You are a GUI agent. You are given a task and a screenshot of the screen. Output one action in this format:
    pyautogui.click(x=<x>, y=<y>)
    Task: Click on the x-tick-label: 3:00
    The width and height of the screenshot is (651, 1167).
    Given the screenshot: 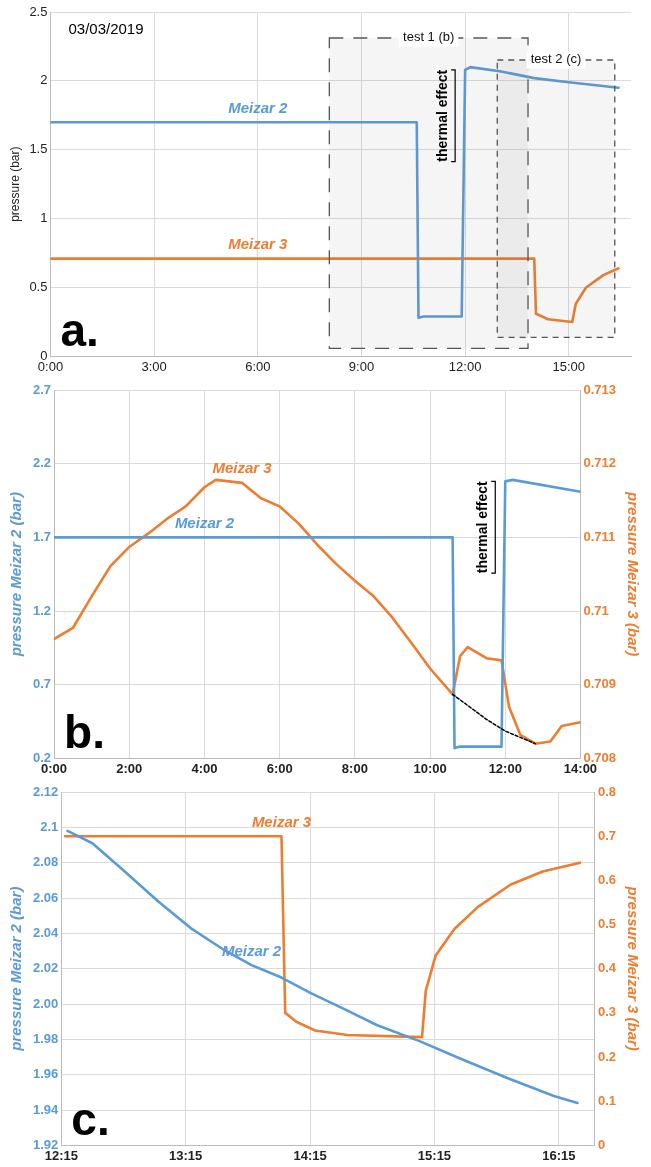 What is the action you would take?
    pyautogui.click(x=154, y=366)
    